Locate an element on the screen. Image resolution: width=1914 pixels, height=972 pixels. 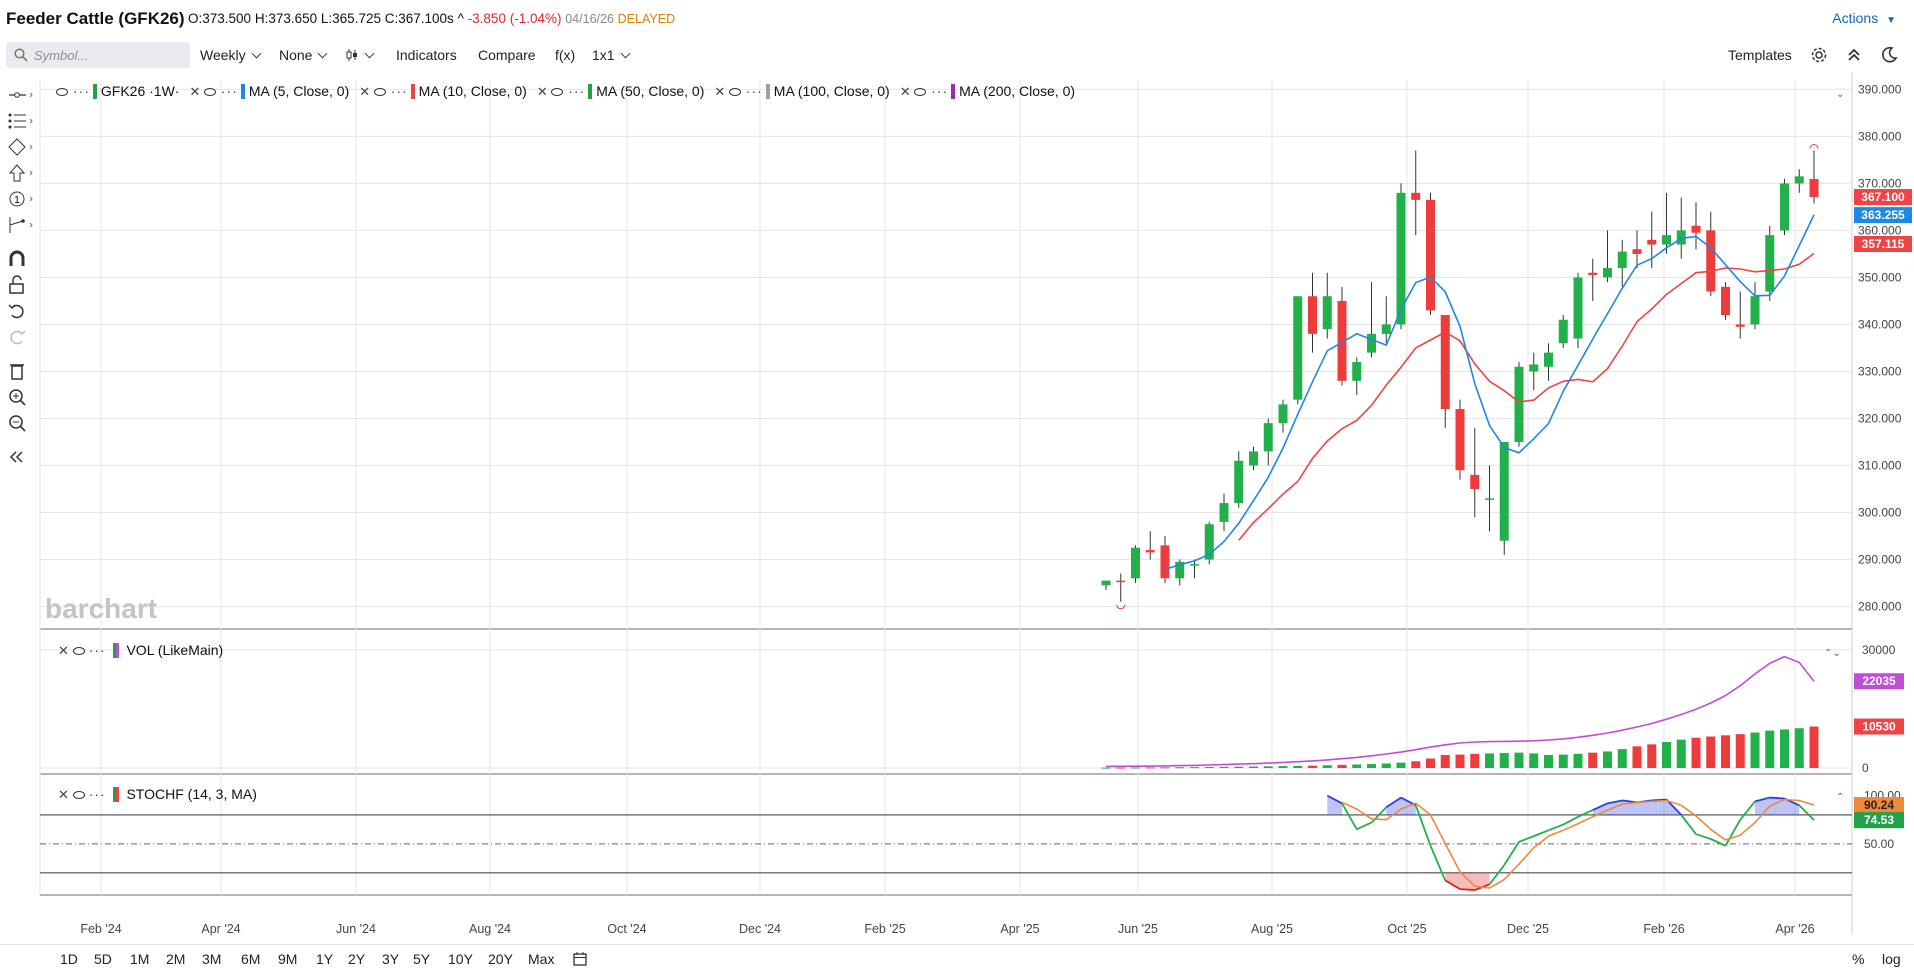
range-button-2y: 2Y is located at coordinates (357, 959).